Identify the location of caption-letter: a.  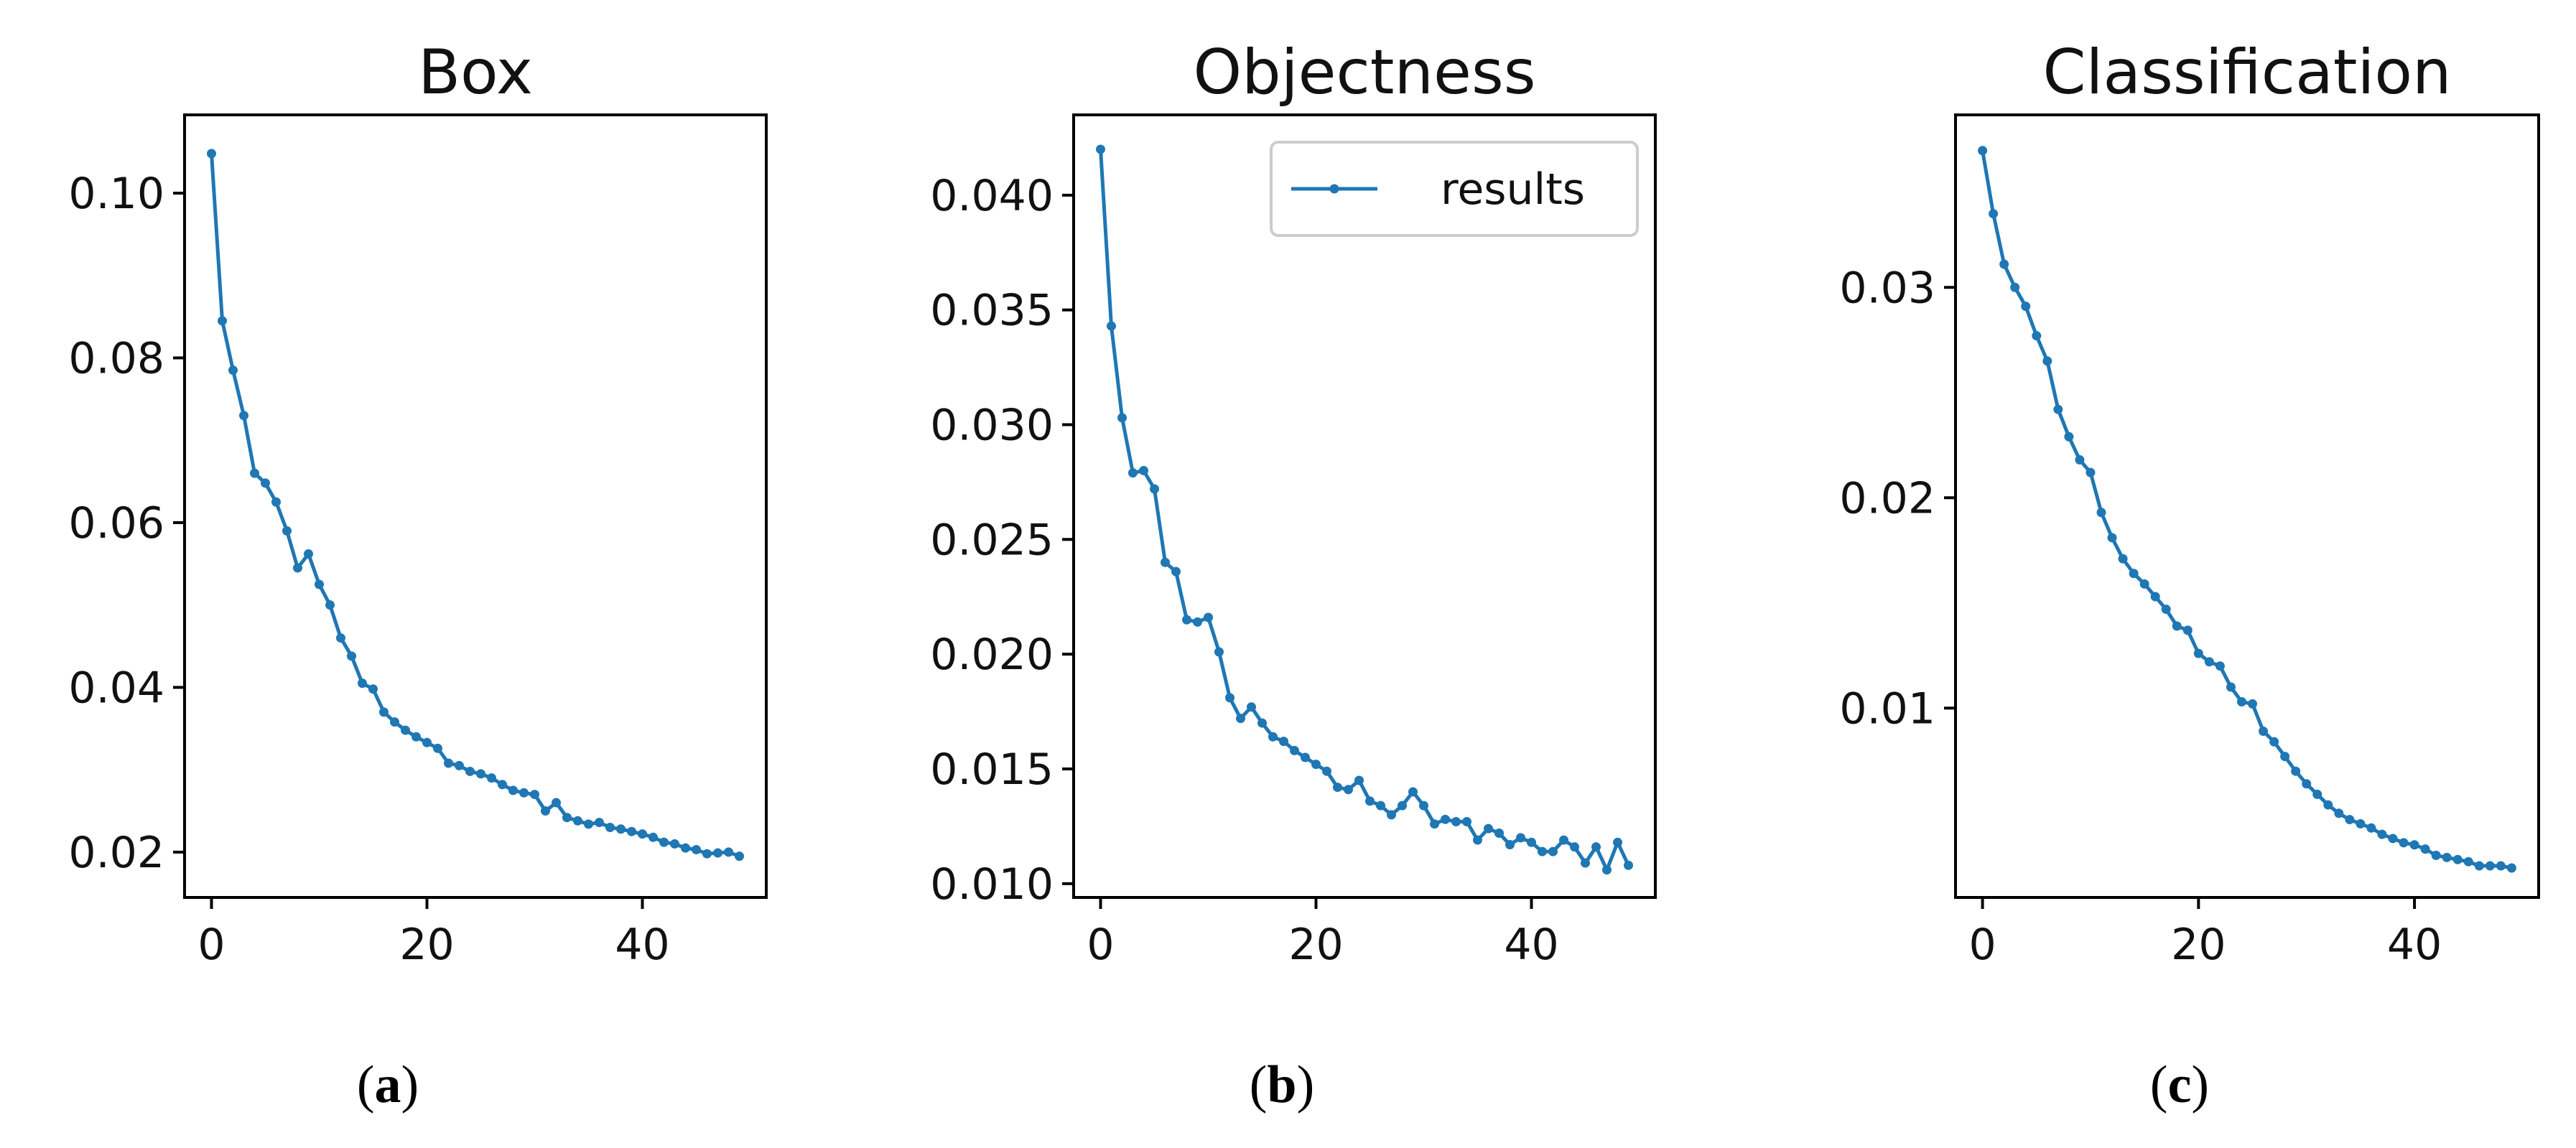
(388, 1084).